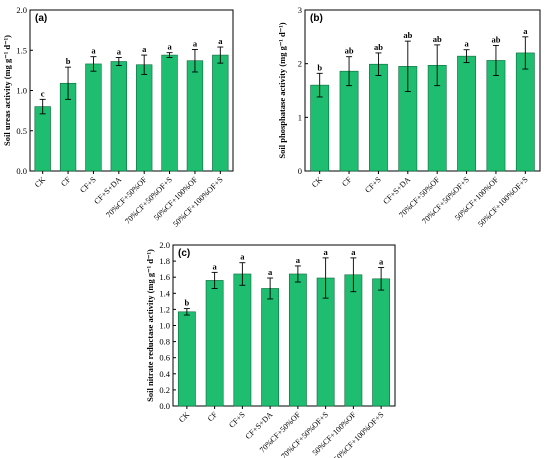 The image size is (550, 458). What do you see at coordinates (316, 18) in the screenshot?
I see `panel-label: (b)` at bounding box center [316, 18].